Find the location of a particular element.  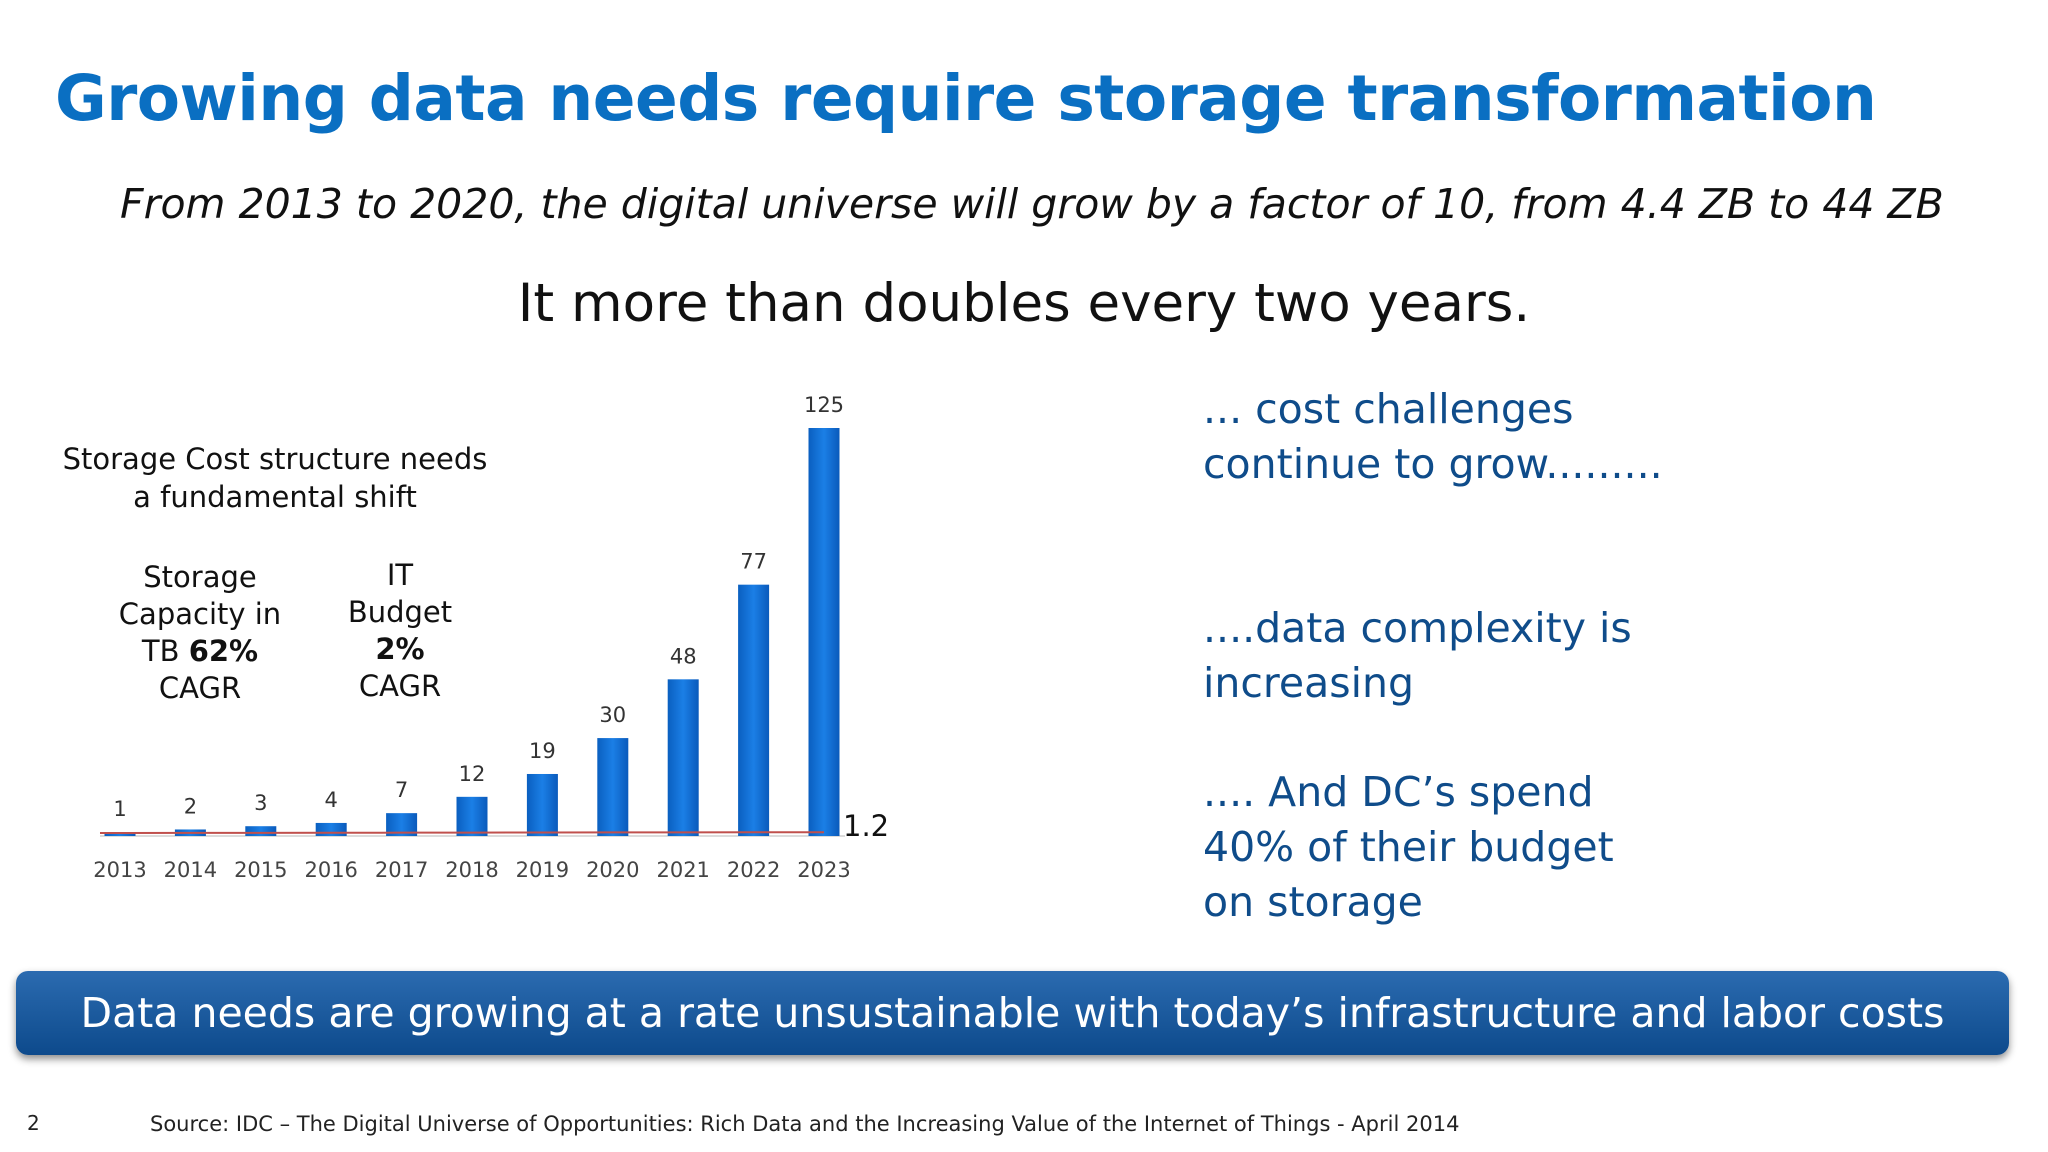

budget-line-end-label: 1.2 is located at coordinates (866, 826).